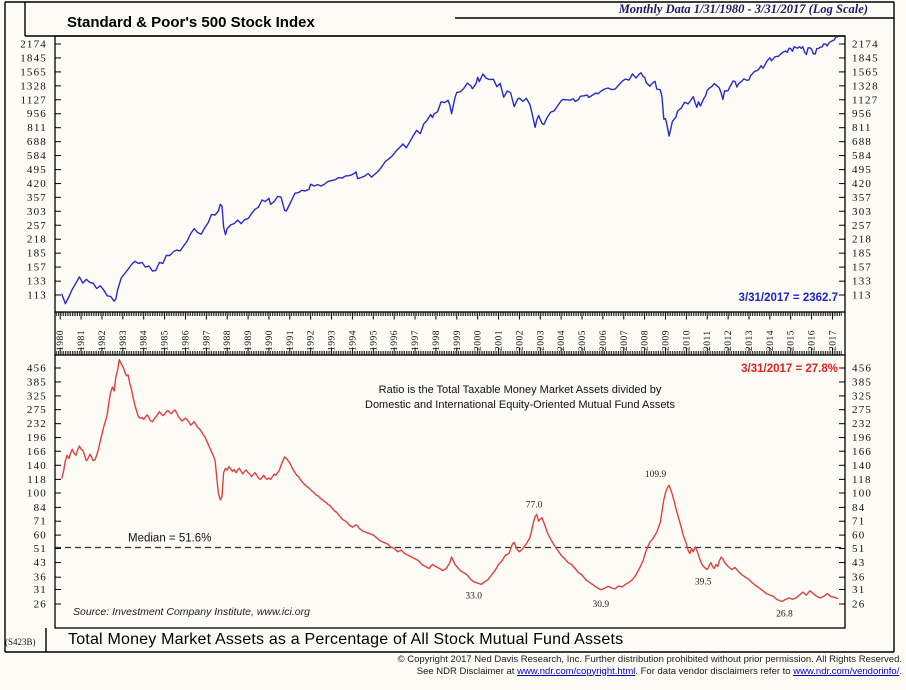  What do you see at coordinates (858, 590) in the screenshot?
I see `y-tick-label-right: 31` at bounding box center [858, 590].